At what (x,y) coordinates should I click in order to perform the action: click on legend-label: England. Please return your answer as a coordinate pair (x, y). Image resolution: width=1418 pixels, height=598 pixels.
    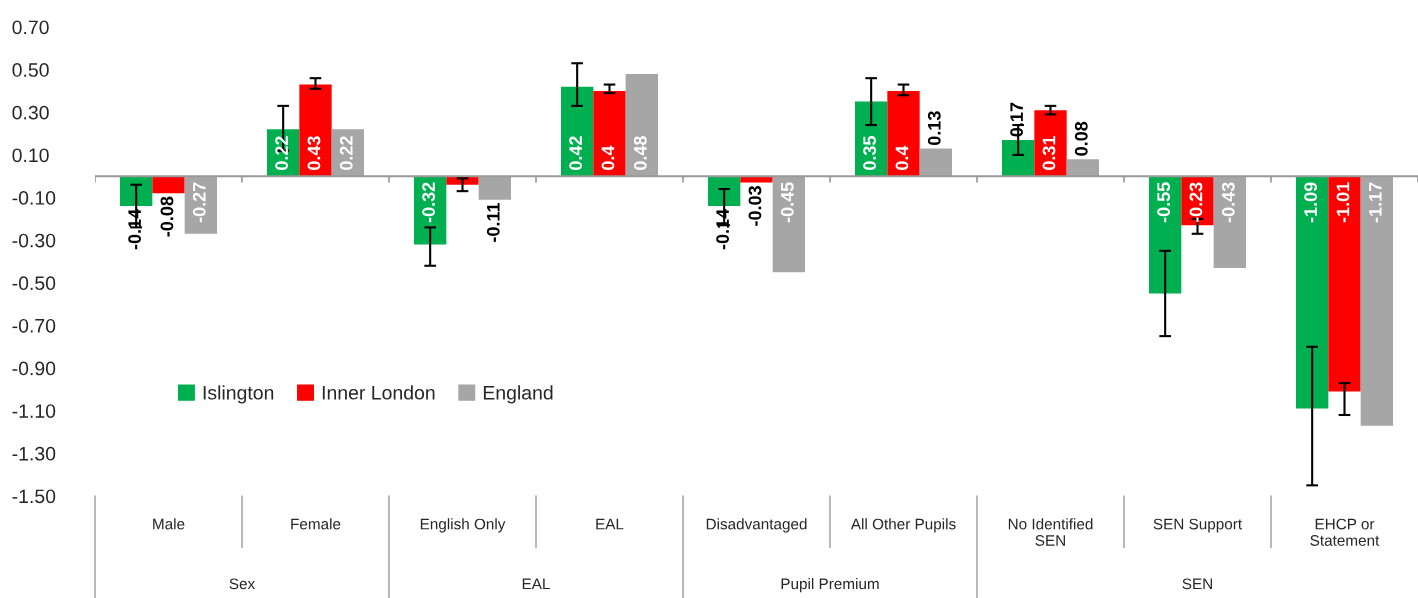
    Looking at the image, I should click on (518, 394).